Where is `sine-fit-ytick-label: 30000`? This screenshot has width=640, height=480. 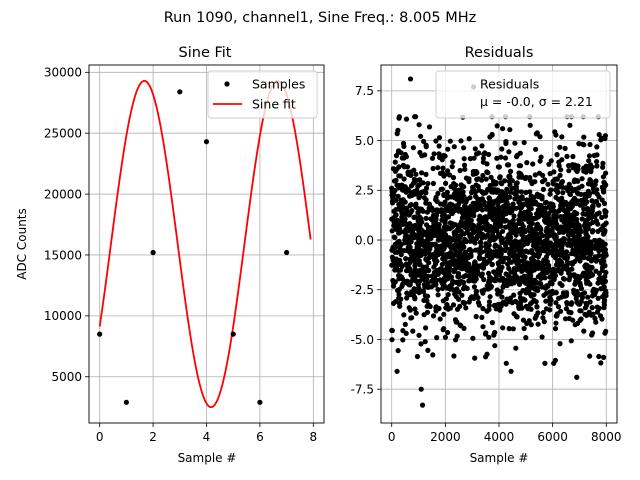 sine-fit-ytick-label: 30000 is located at coordinates (63, 73).